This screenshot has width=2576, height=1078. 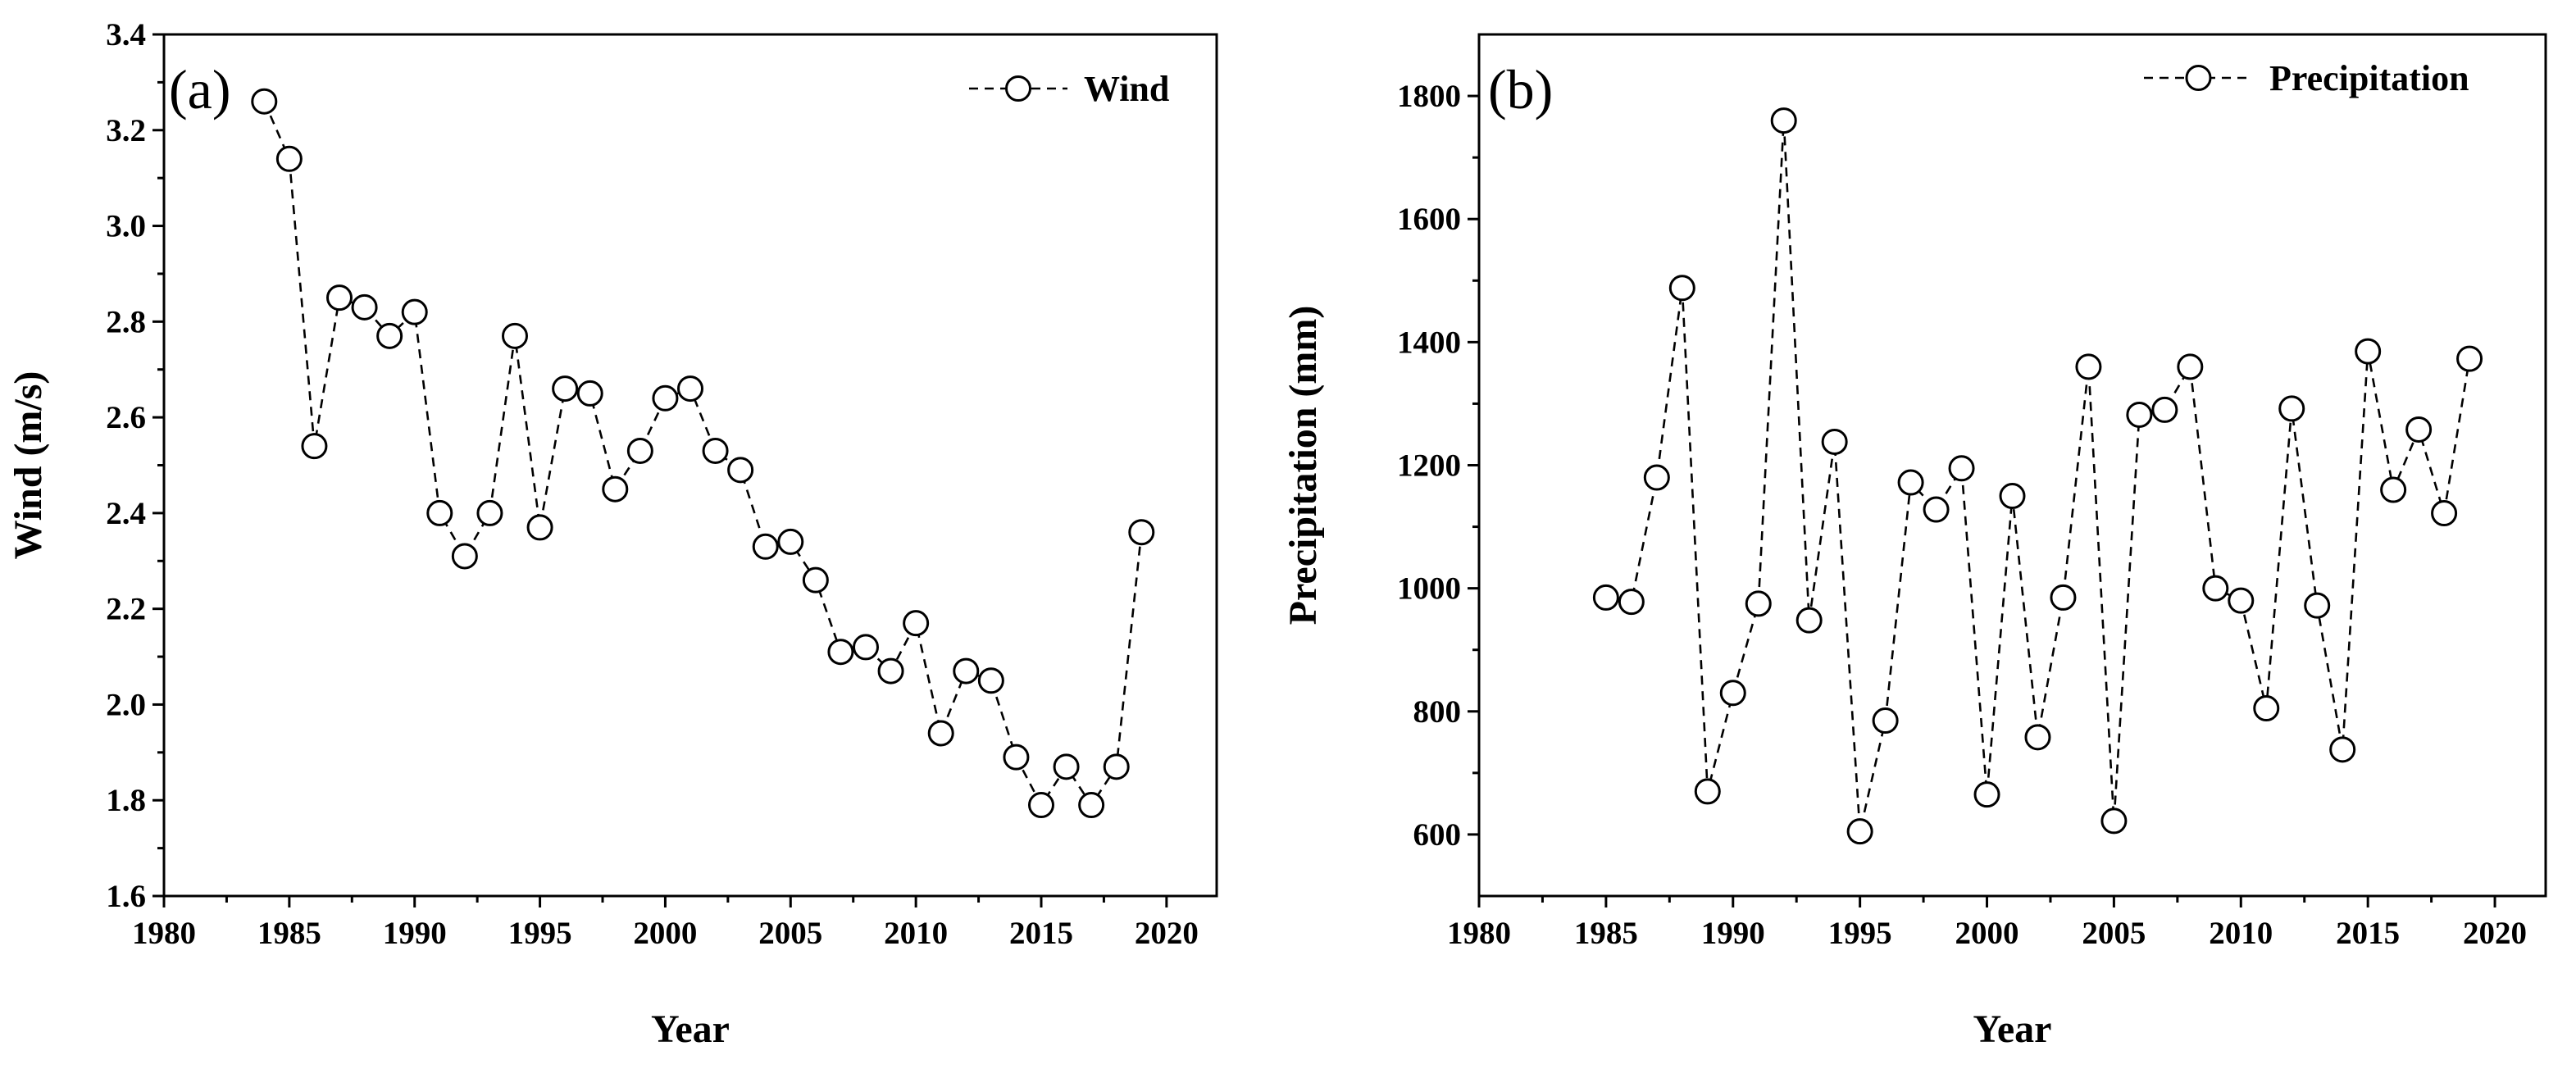 I want to click on y-tick-label: 3.2, so click(x=126, y=130).